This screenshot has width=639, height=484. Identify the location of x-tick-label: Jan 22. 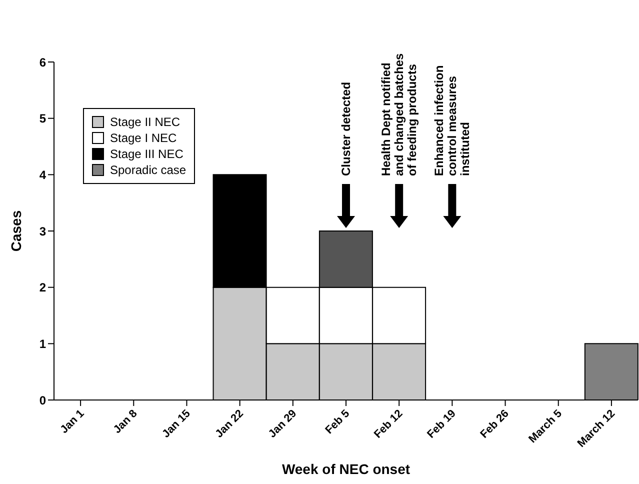
(229, 424).